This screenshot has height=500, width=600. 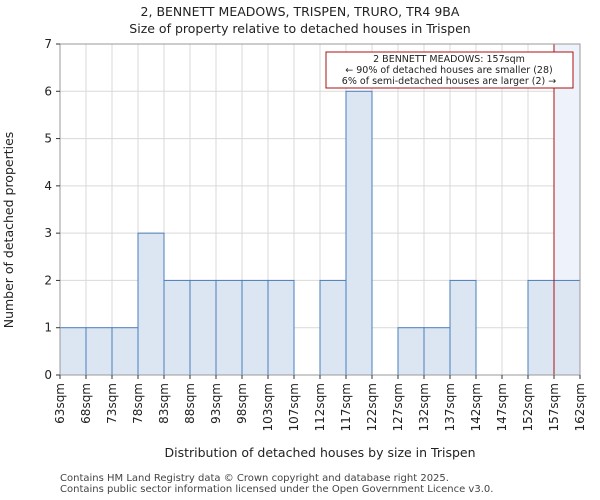 I want to click on x-tick-label: 93sqm, so click(x=216, y=403).